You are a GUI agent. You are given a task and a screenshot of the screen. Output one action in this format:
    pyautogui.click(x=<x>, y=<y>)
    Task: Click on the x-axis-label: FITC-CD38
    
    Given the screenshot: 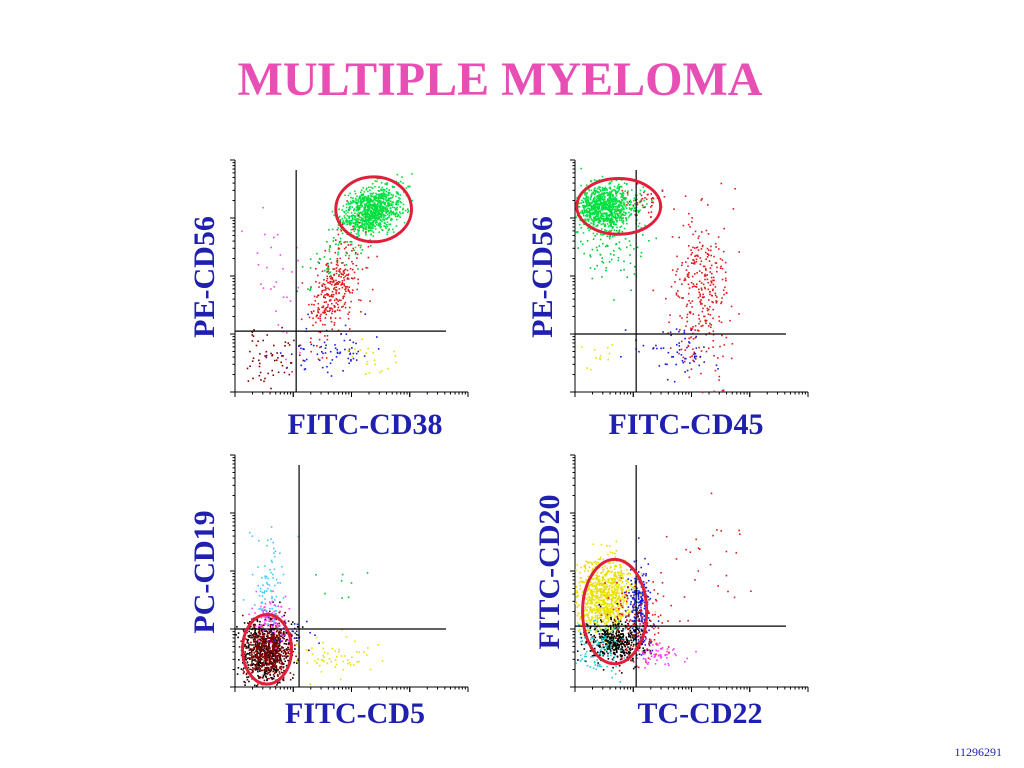 What is the action you would take?
    pyautogui.click(x=365, y=424)
    